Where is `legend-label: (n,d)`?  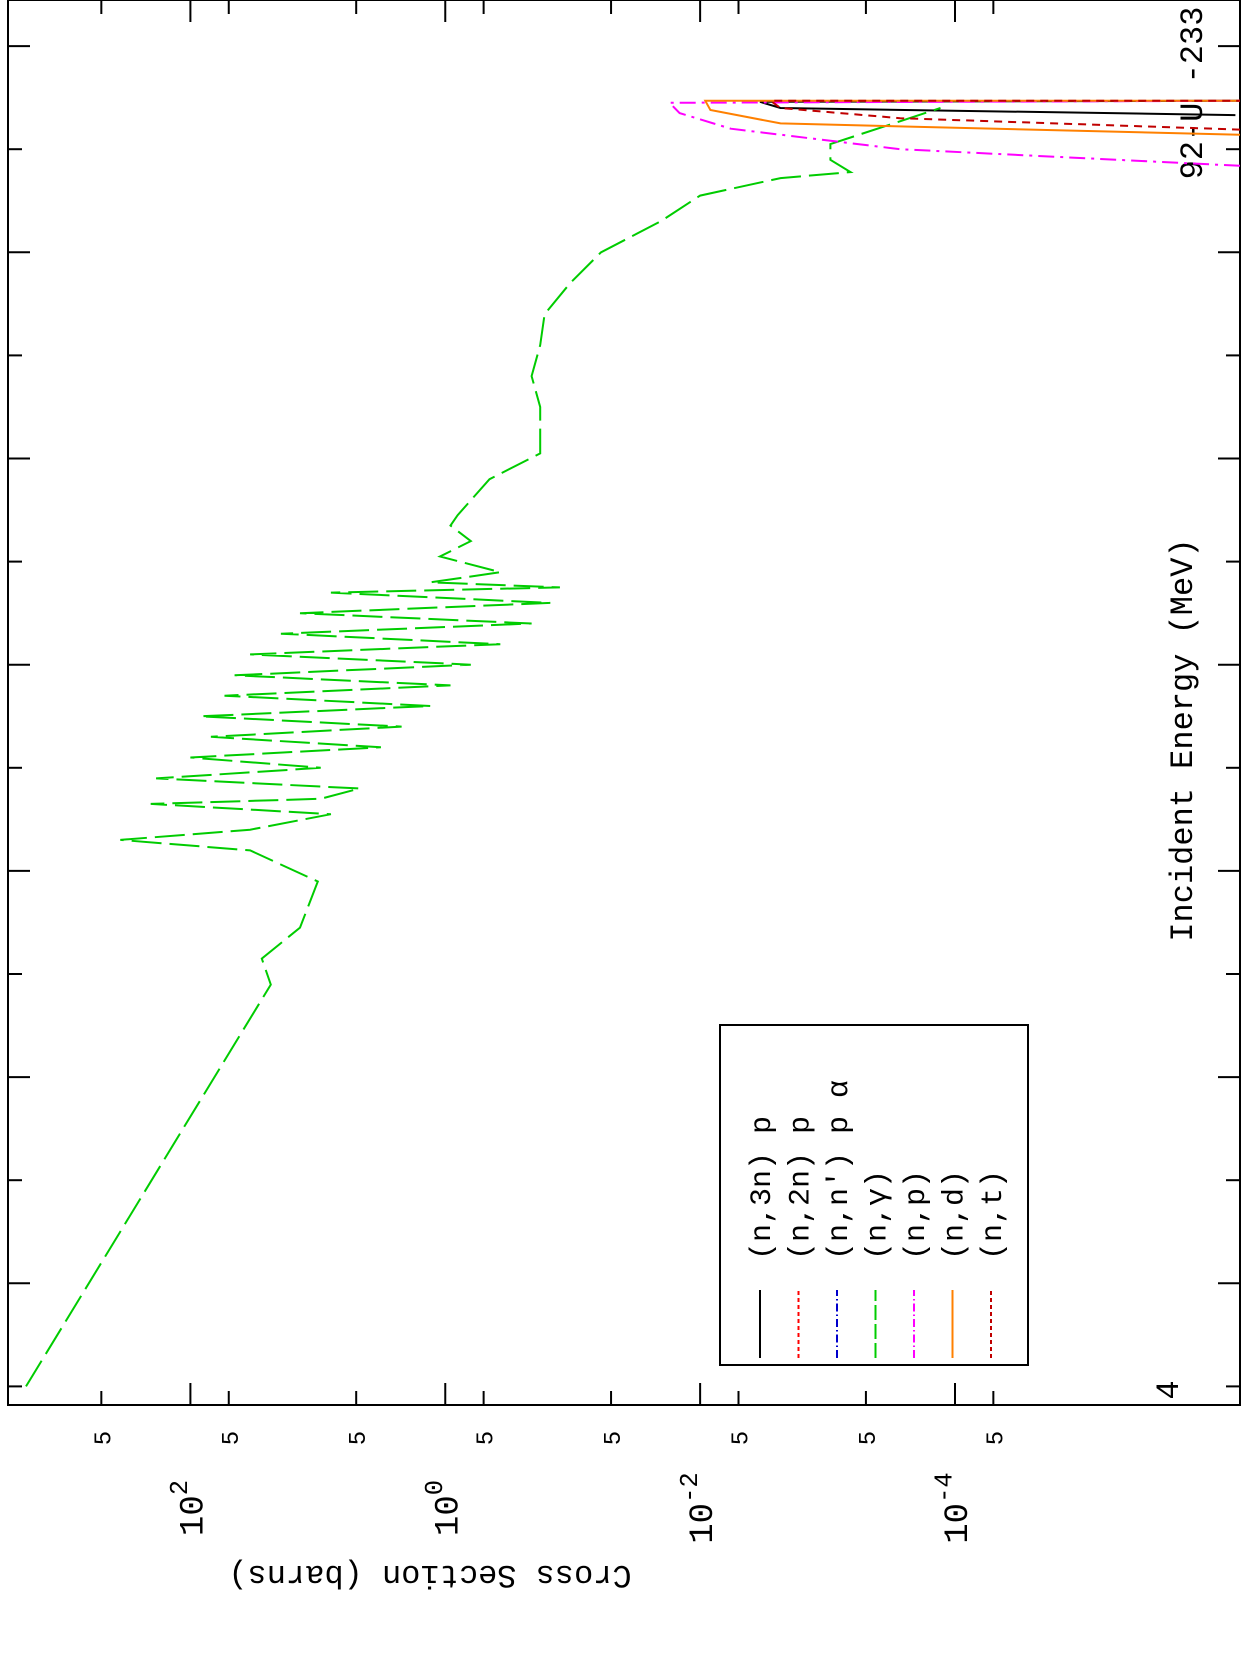
legend-label: (n,d) is located at coordinates (956, 1215).